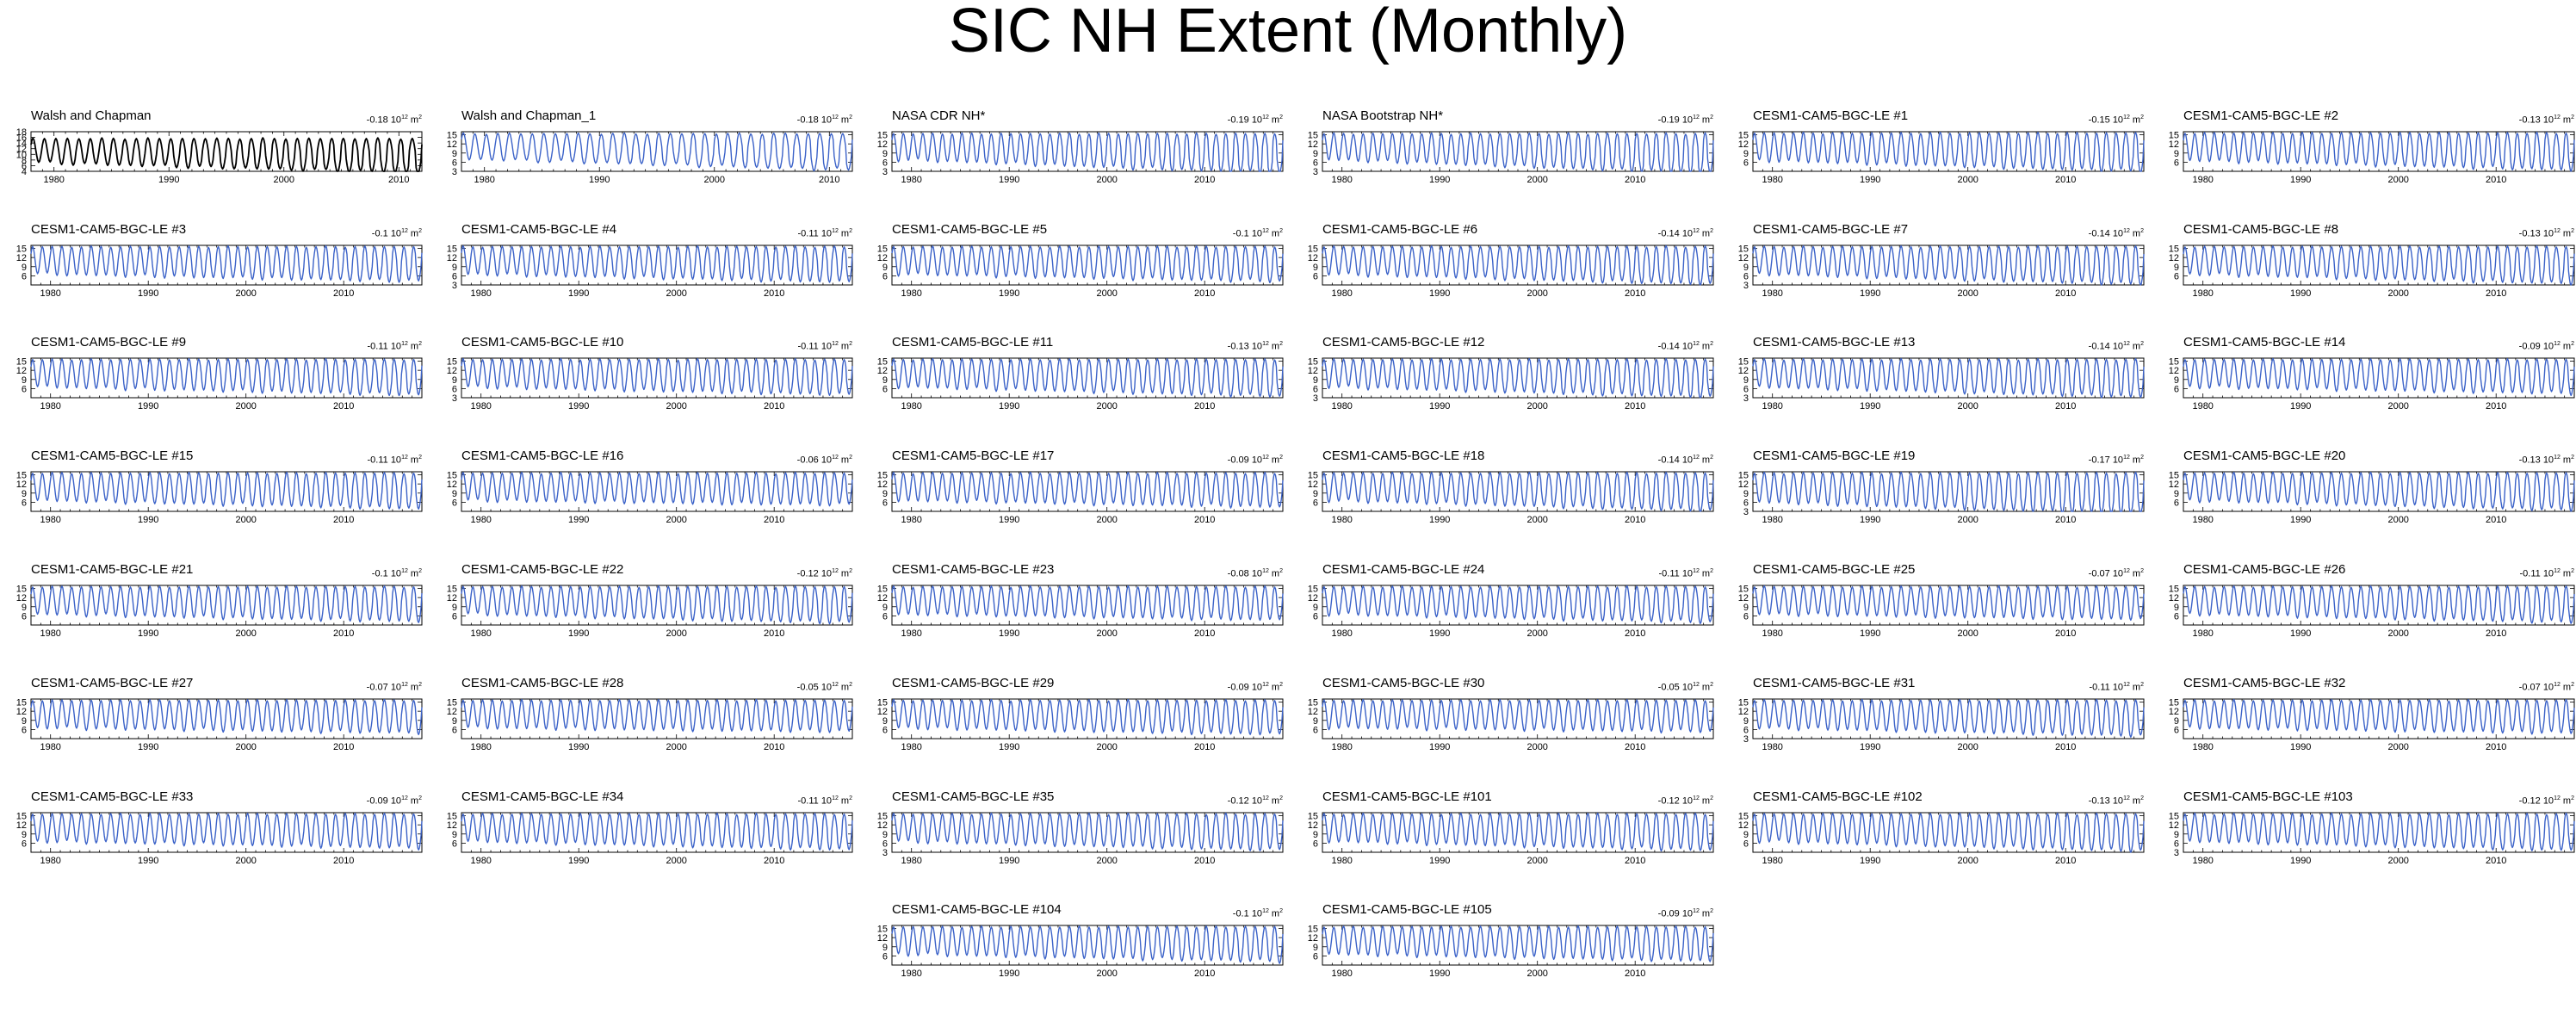  I want to click on trend-label: -0.12 1012 m2, so click(1255, 800).